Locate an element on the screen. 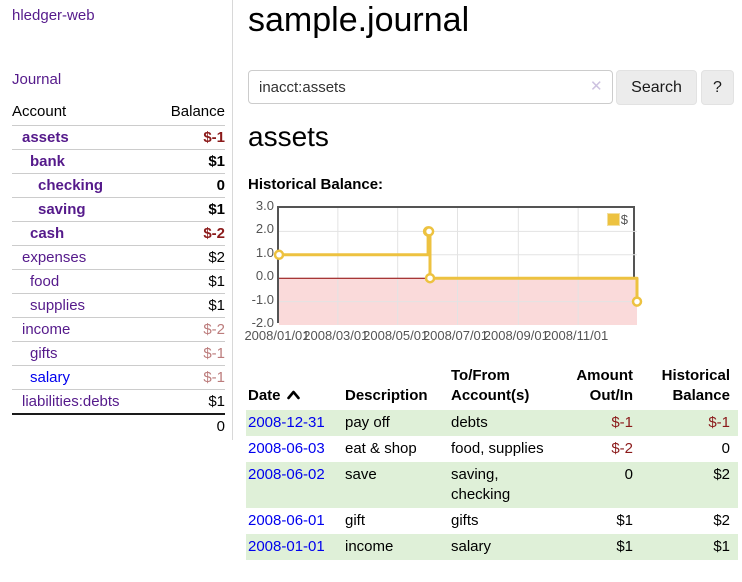 Image resolution: width=742 pixels, height=582 pixels. x-axis-tick-label: 2008/01/01 is located at coordinates (277, 335).